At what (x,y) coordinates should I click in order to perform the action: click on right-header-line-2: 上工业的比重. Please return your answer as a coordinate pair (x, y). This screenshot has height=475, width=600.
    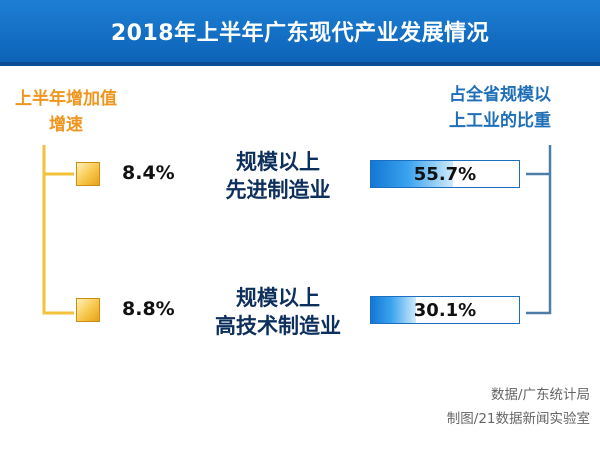
    Looking at the image, I should click on (500, 121).